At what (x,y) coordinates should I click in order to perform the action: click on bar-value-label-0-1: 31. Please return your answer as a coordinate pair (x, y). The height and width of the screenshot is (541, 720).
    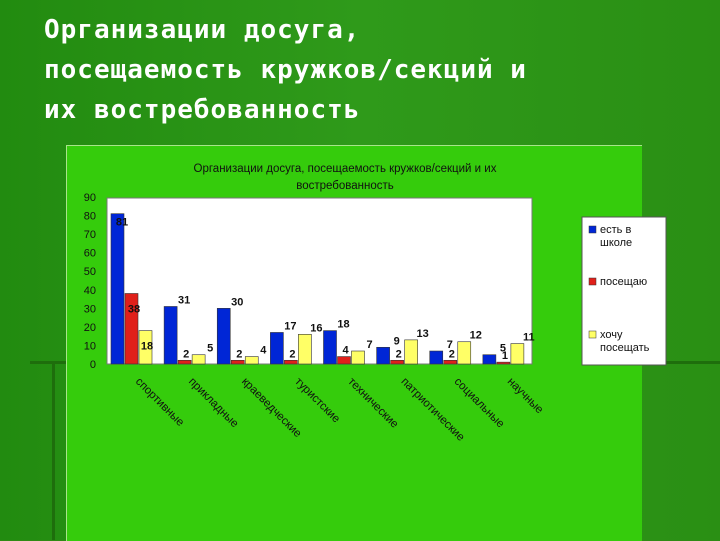
    Looking at the image, I should click on (184, 300).